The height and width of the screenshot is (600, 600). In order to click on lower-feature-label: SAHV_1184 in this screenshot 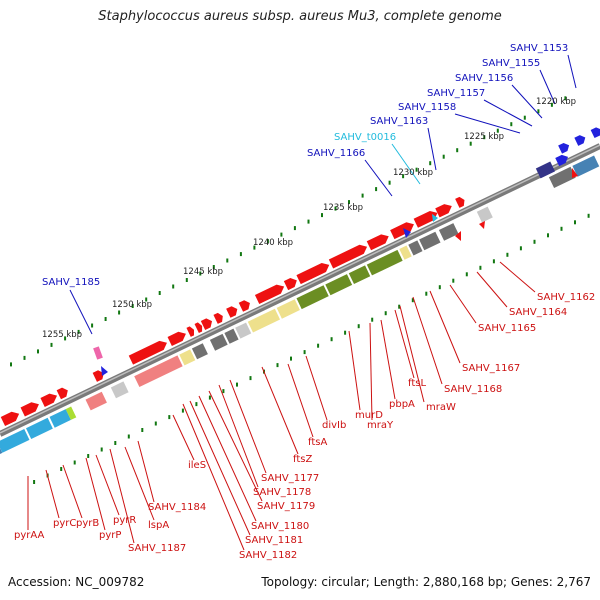, I will do `click(177, 507)`.